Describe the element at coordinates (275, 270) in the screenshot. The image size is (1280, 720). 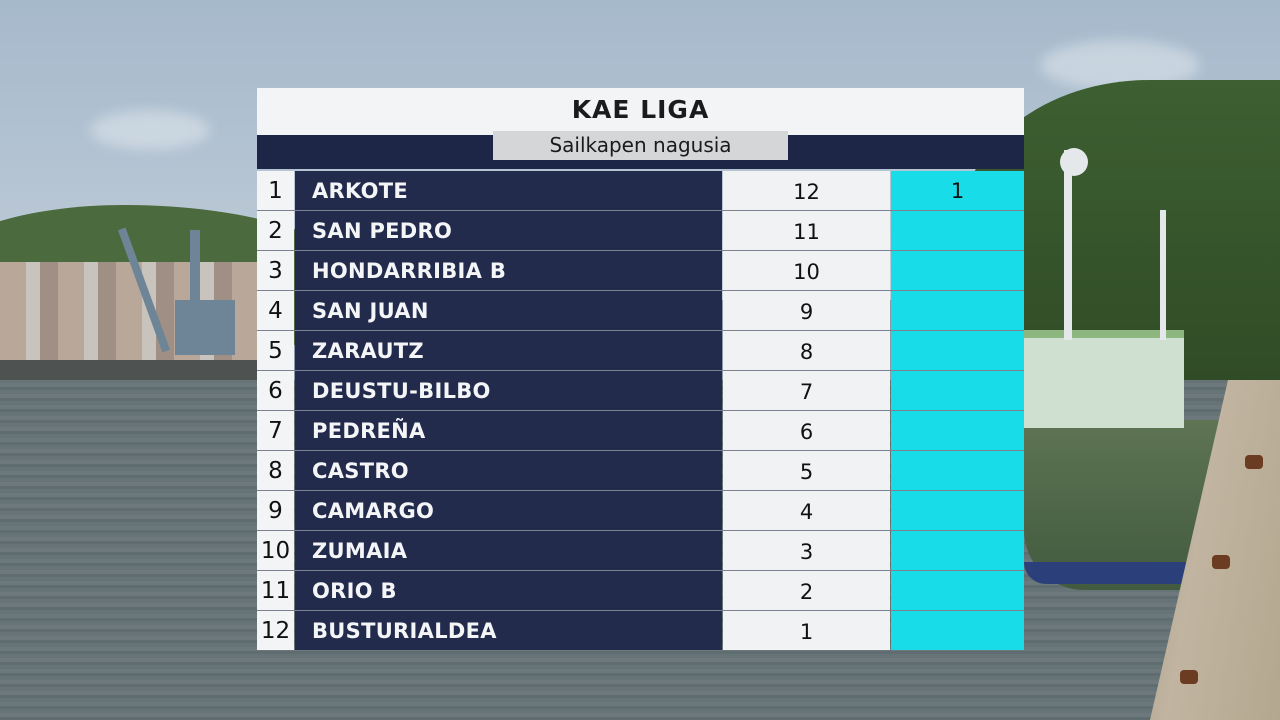
I see `position: 3` at that location.